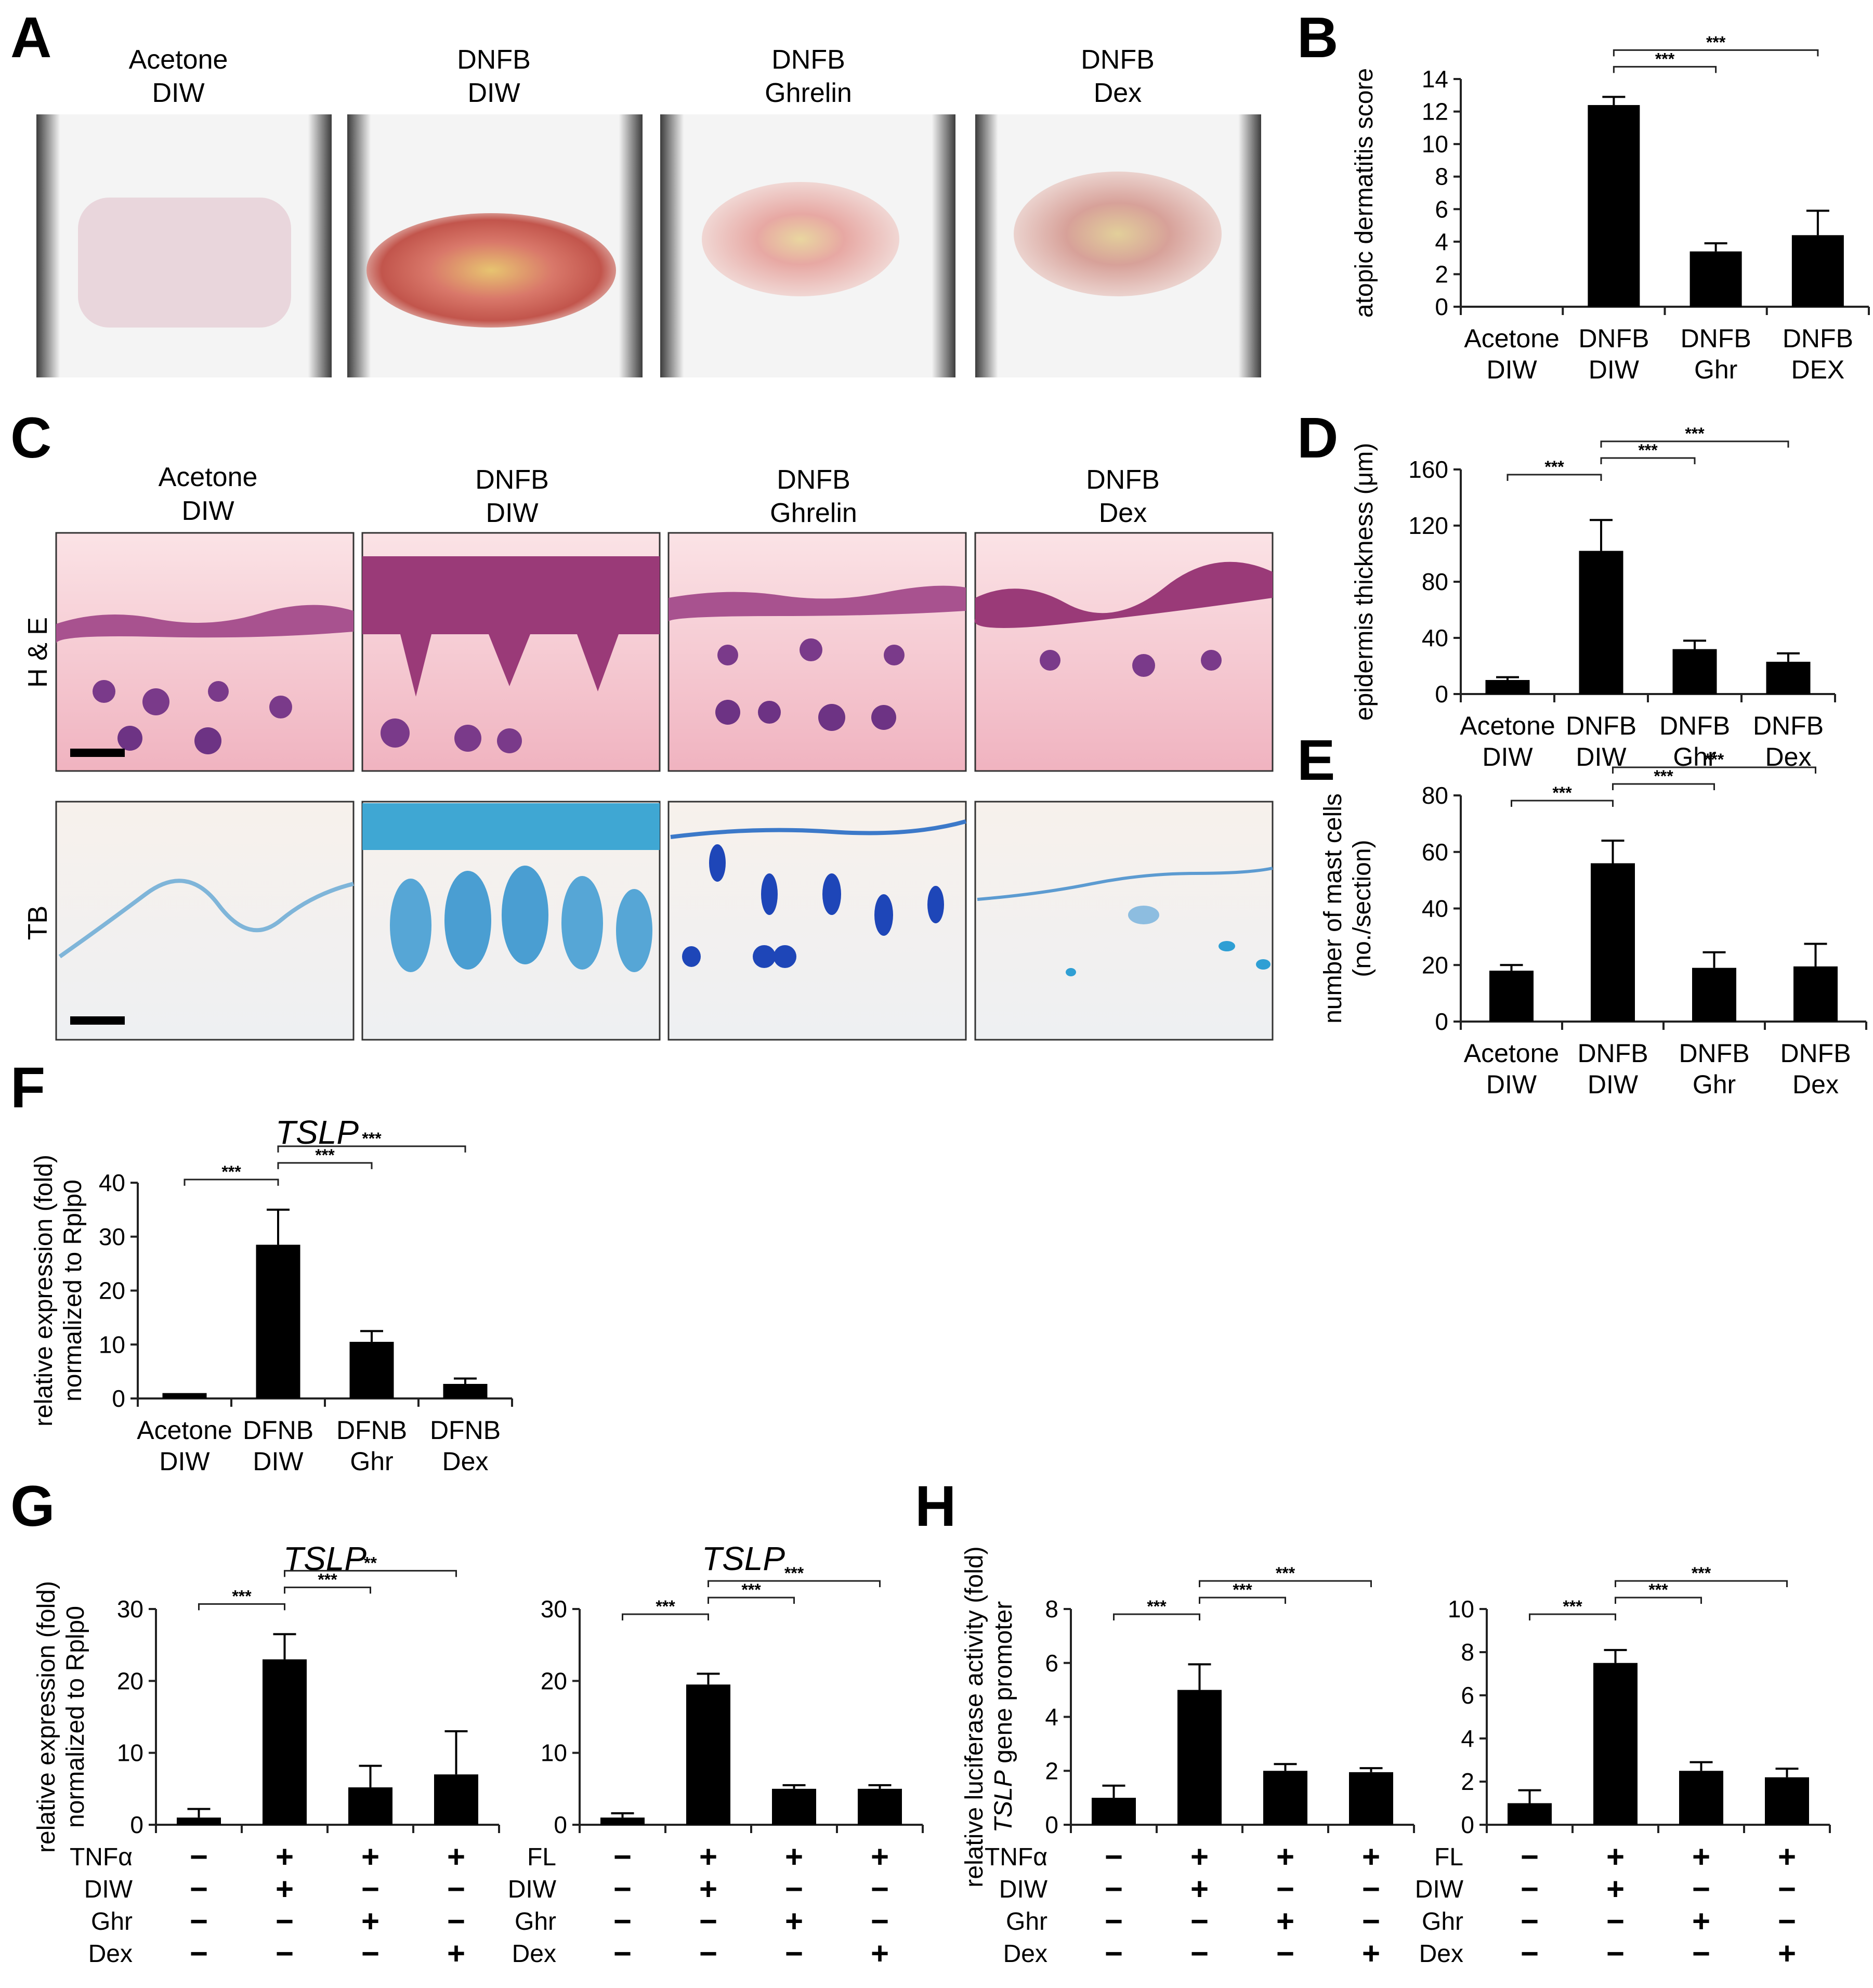 This screenshot has height=1988, width=1873. Describe the element at coordinates (179, 60) in the screenshot. I see `panel-a-caption-1-line1: Acetone` at that location.